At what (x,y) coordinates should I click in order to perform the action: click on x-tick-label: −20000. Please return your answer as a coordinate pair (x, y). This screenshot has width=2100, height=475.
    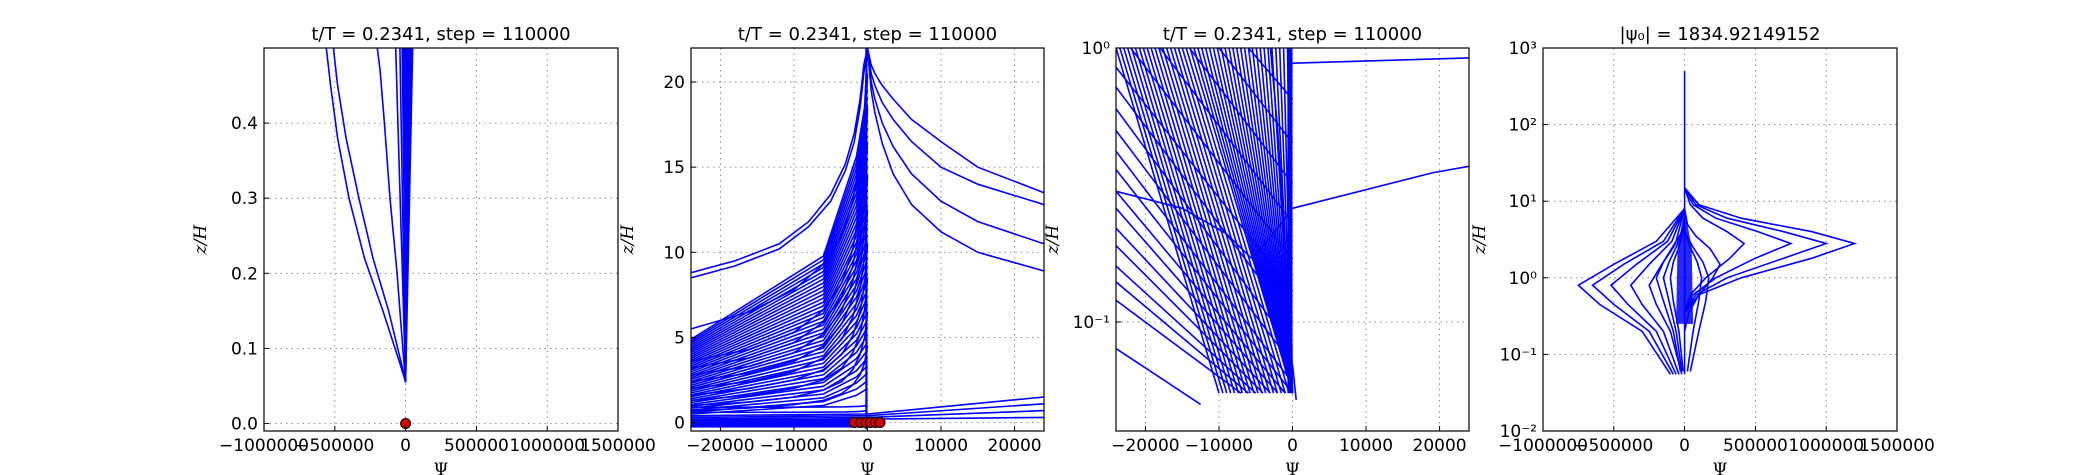
    Looking at the image, I should click on (720, 446).